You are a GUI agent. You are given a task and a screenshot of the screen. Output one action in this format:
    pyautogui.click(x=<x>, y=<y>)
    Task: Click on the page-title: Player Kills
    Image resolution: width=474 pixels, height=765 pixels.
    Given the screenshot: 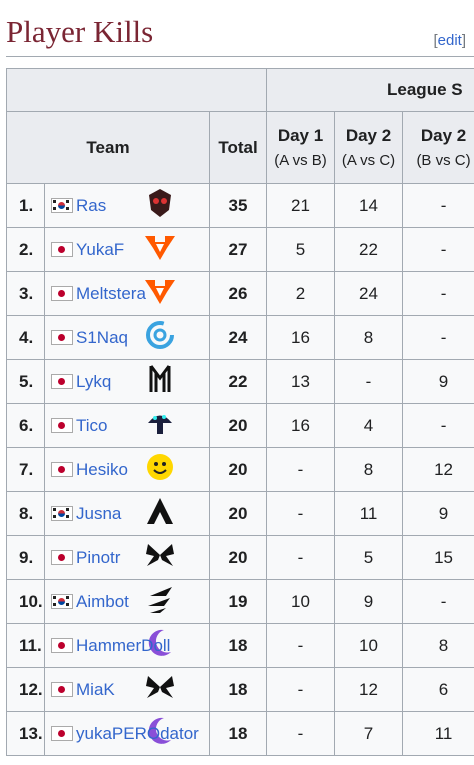 What is the action you would take?
    pyautogui.click(x=80, y=31)
    